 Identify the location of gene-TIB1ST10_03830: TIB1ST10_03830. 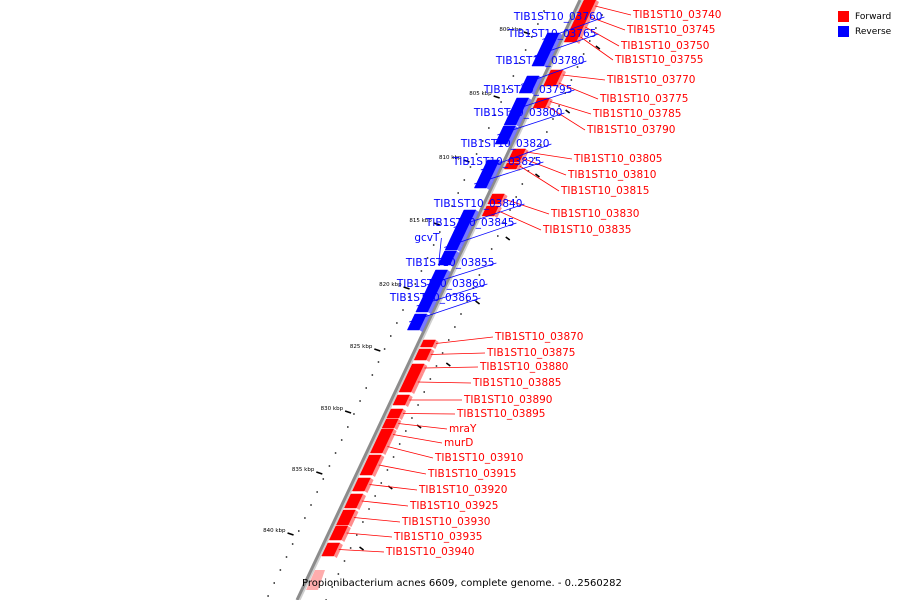
(563, 206).